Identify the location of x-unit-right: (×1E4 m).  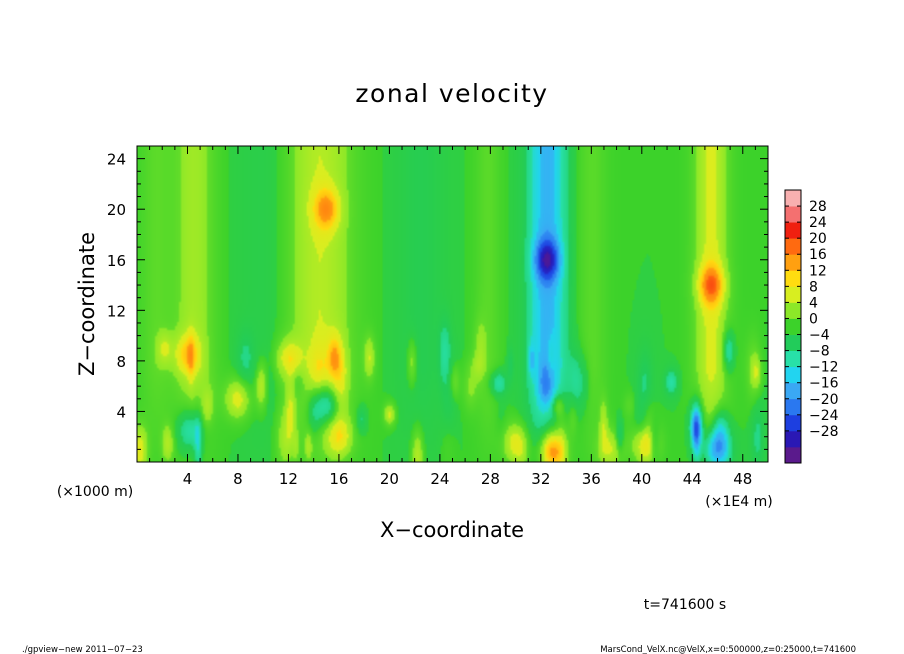
(738, 502).